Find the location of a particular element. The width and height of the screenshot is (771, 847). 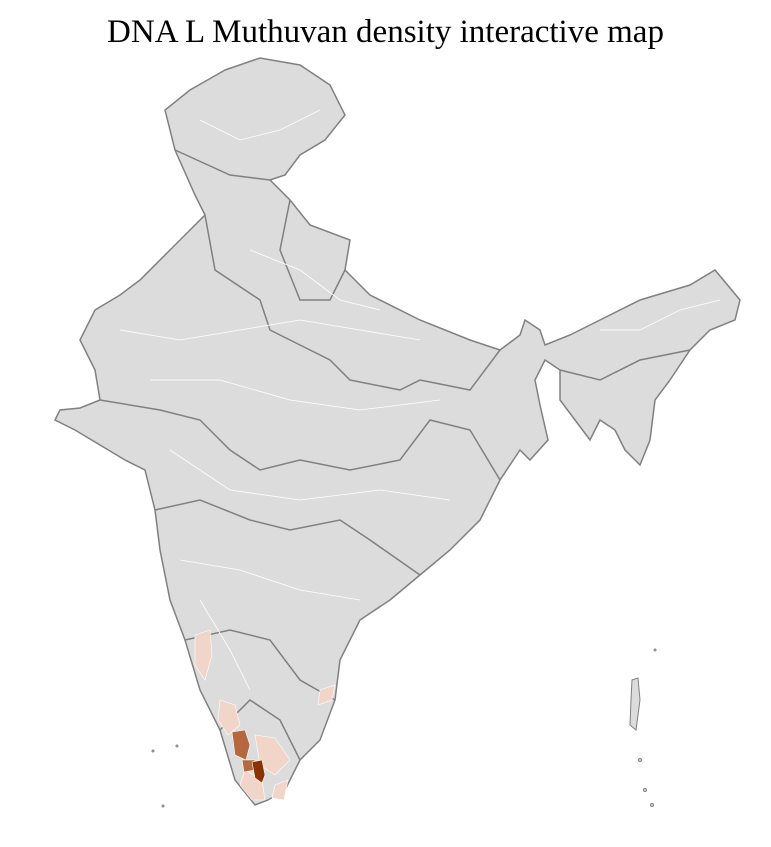

density-districts is located at coordinates (265, 715).